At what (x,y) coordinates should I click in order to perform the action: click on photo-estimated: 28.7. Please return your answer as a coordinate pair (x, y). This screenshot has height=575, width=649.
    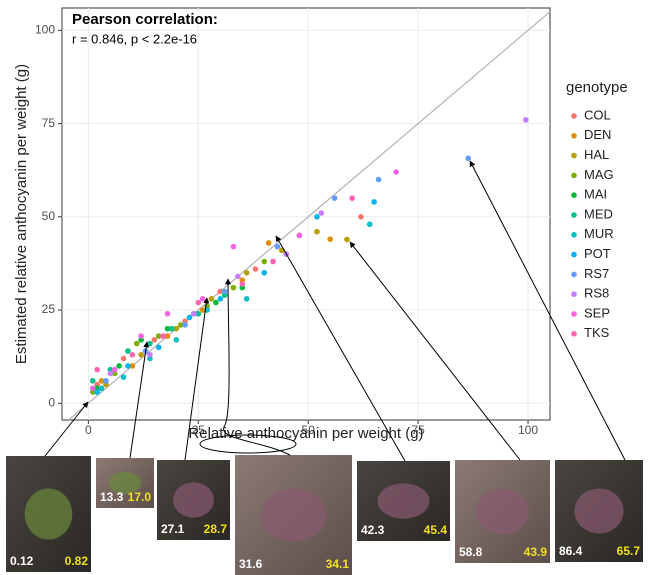
    Looking at the image, I should click on (216, 529).